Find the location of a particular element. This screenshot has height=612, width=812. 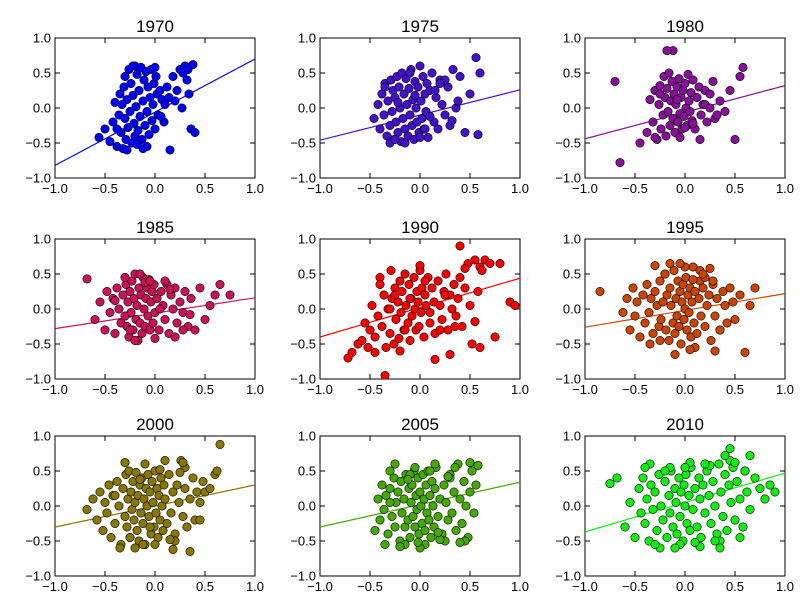

scatter-panel: −1.0 −0.5 0.0 0.5 1.0 1.0 0.5 0.0 −0.5 −1.0 2005 is located at coordinates (409, 504).